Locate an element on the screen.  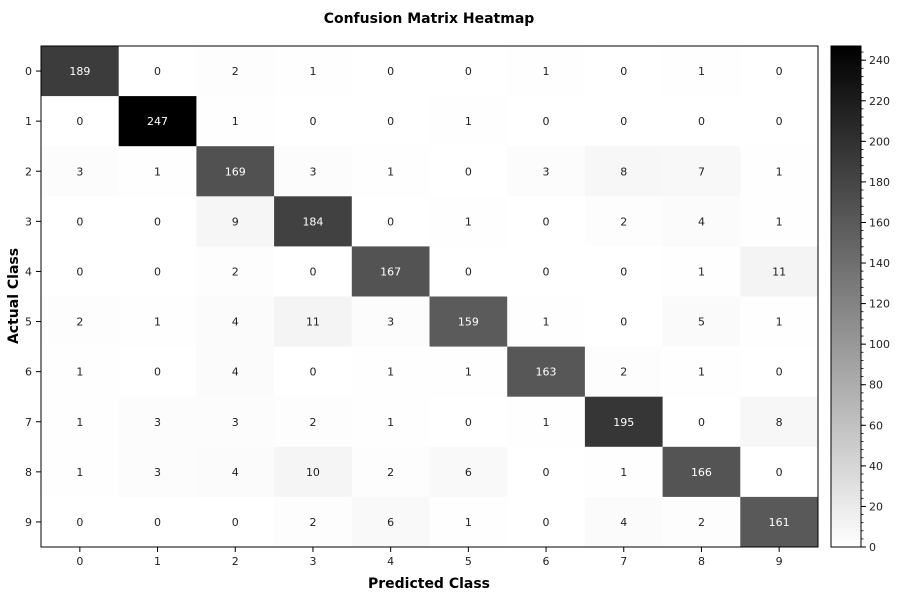
cell-value-label: 5 is located at coordinates (701, 322).